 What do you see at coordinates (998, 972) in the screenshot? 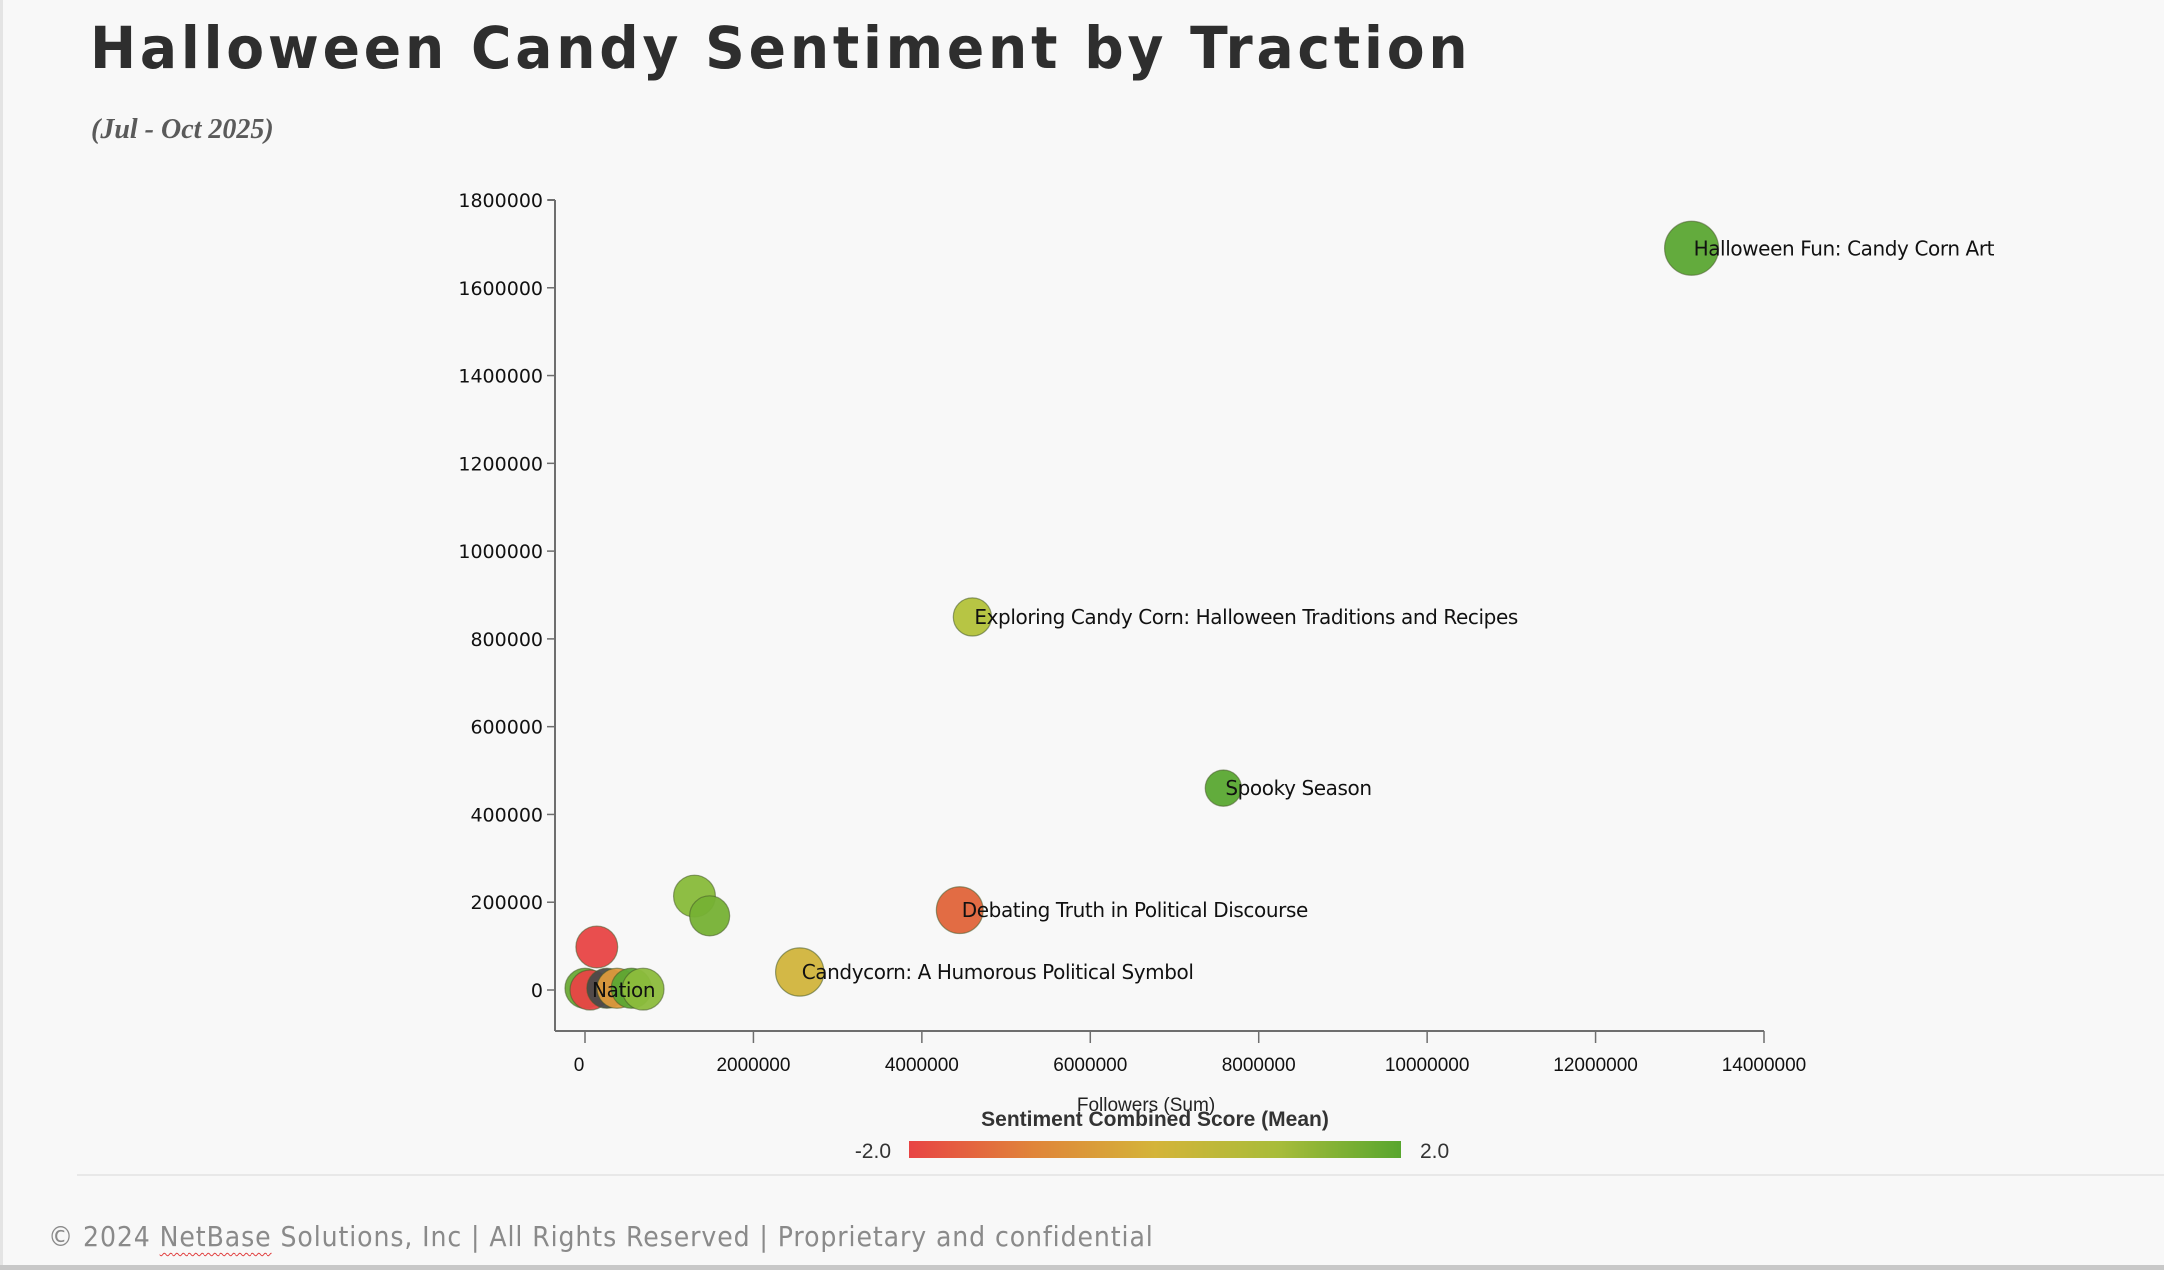
I see `bubble-label: Candycorn: A Humorous Political Symbol` at bounding box center [998, 972].